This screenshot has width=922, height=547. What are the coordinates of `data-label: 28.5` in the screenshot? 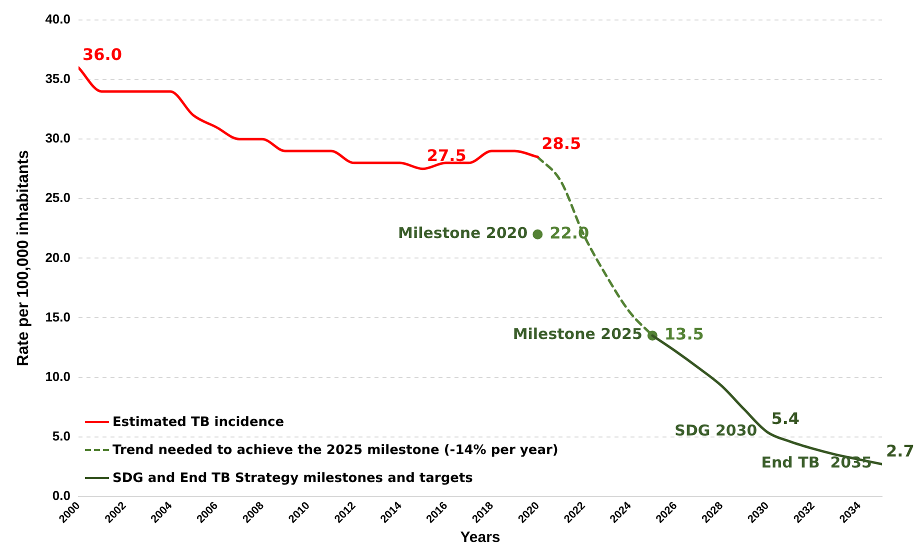 It's located at (562, 144).